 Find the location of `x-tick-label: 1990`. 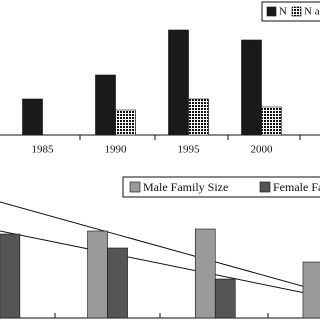

x-tick-label: 1990 is located at coordinates (116, 150).